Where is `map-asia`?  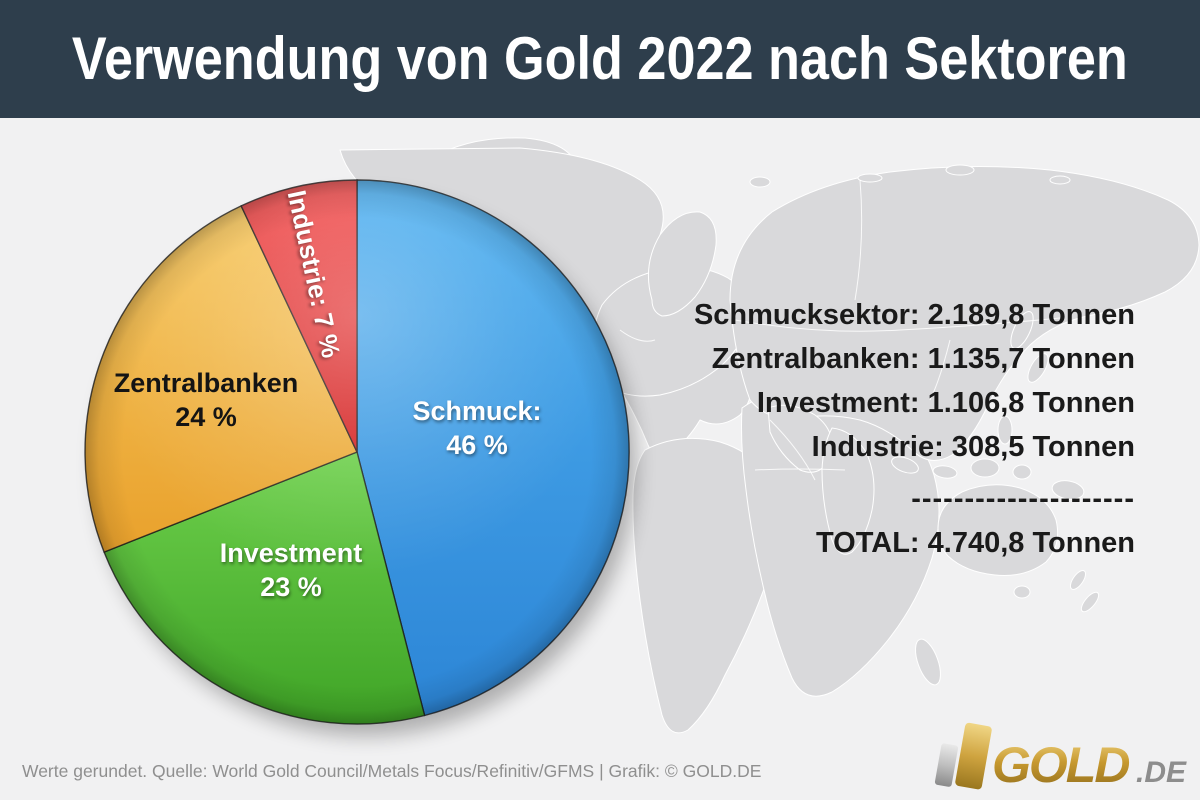 map-asia is located at coordinates (964, 313).